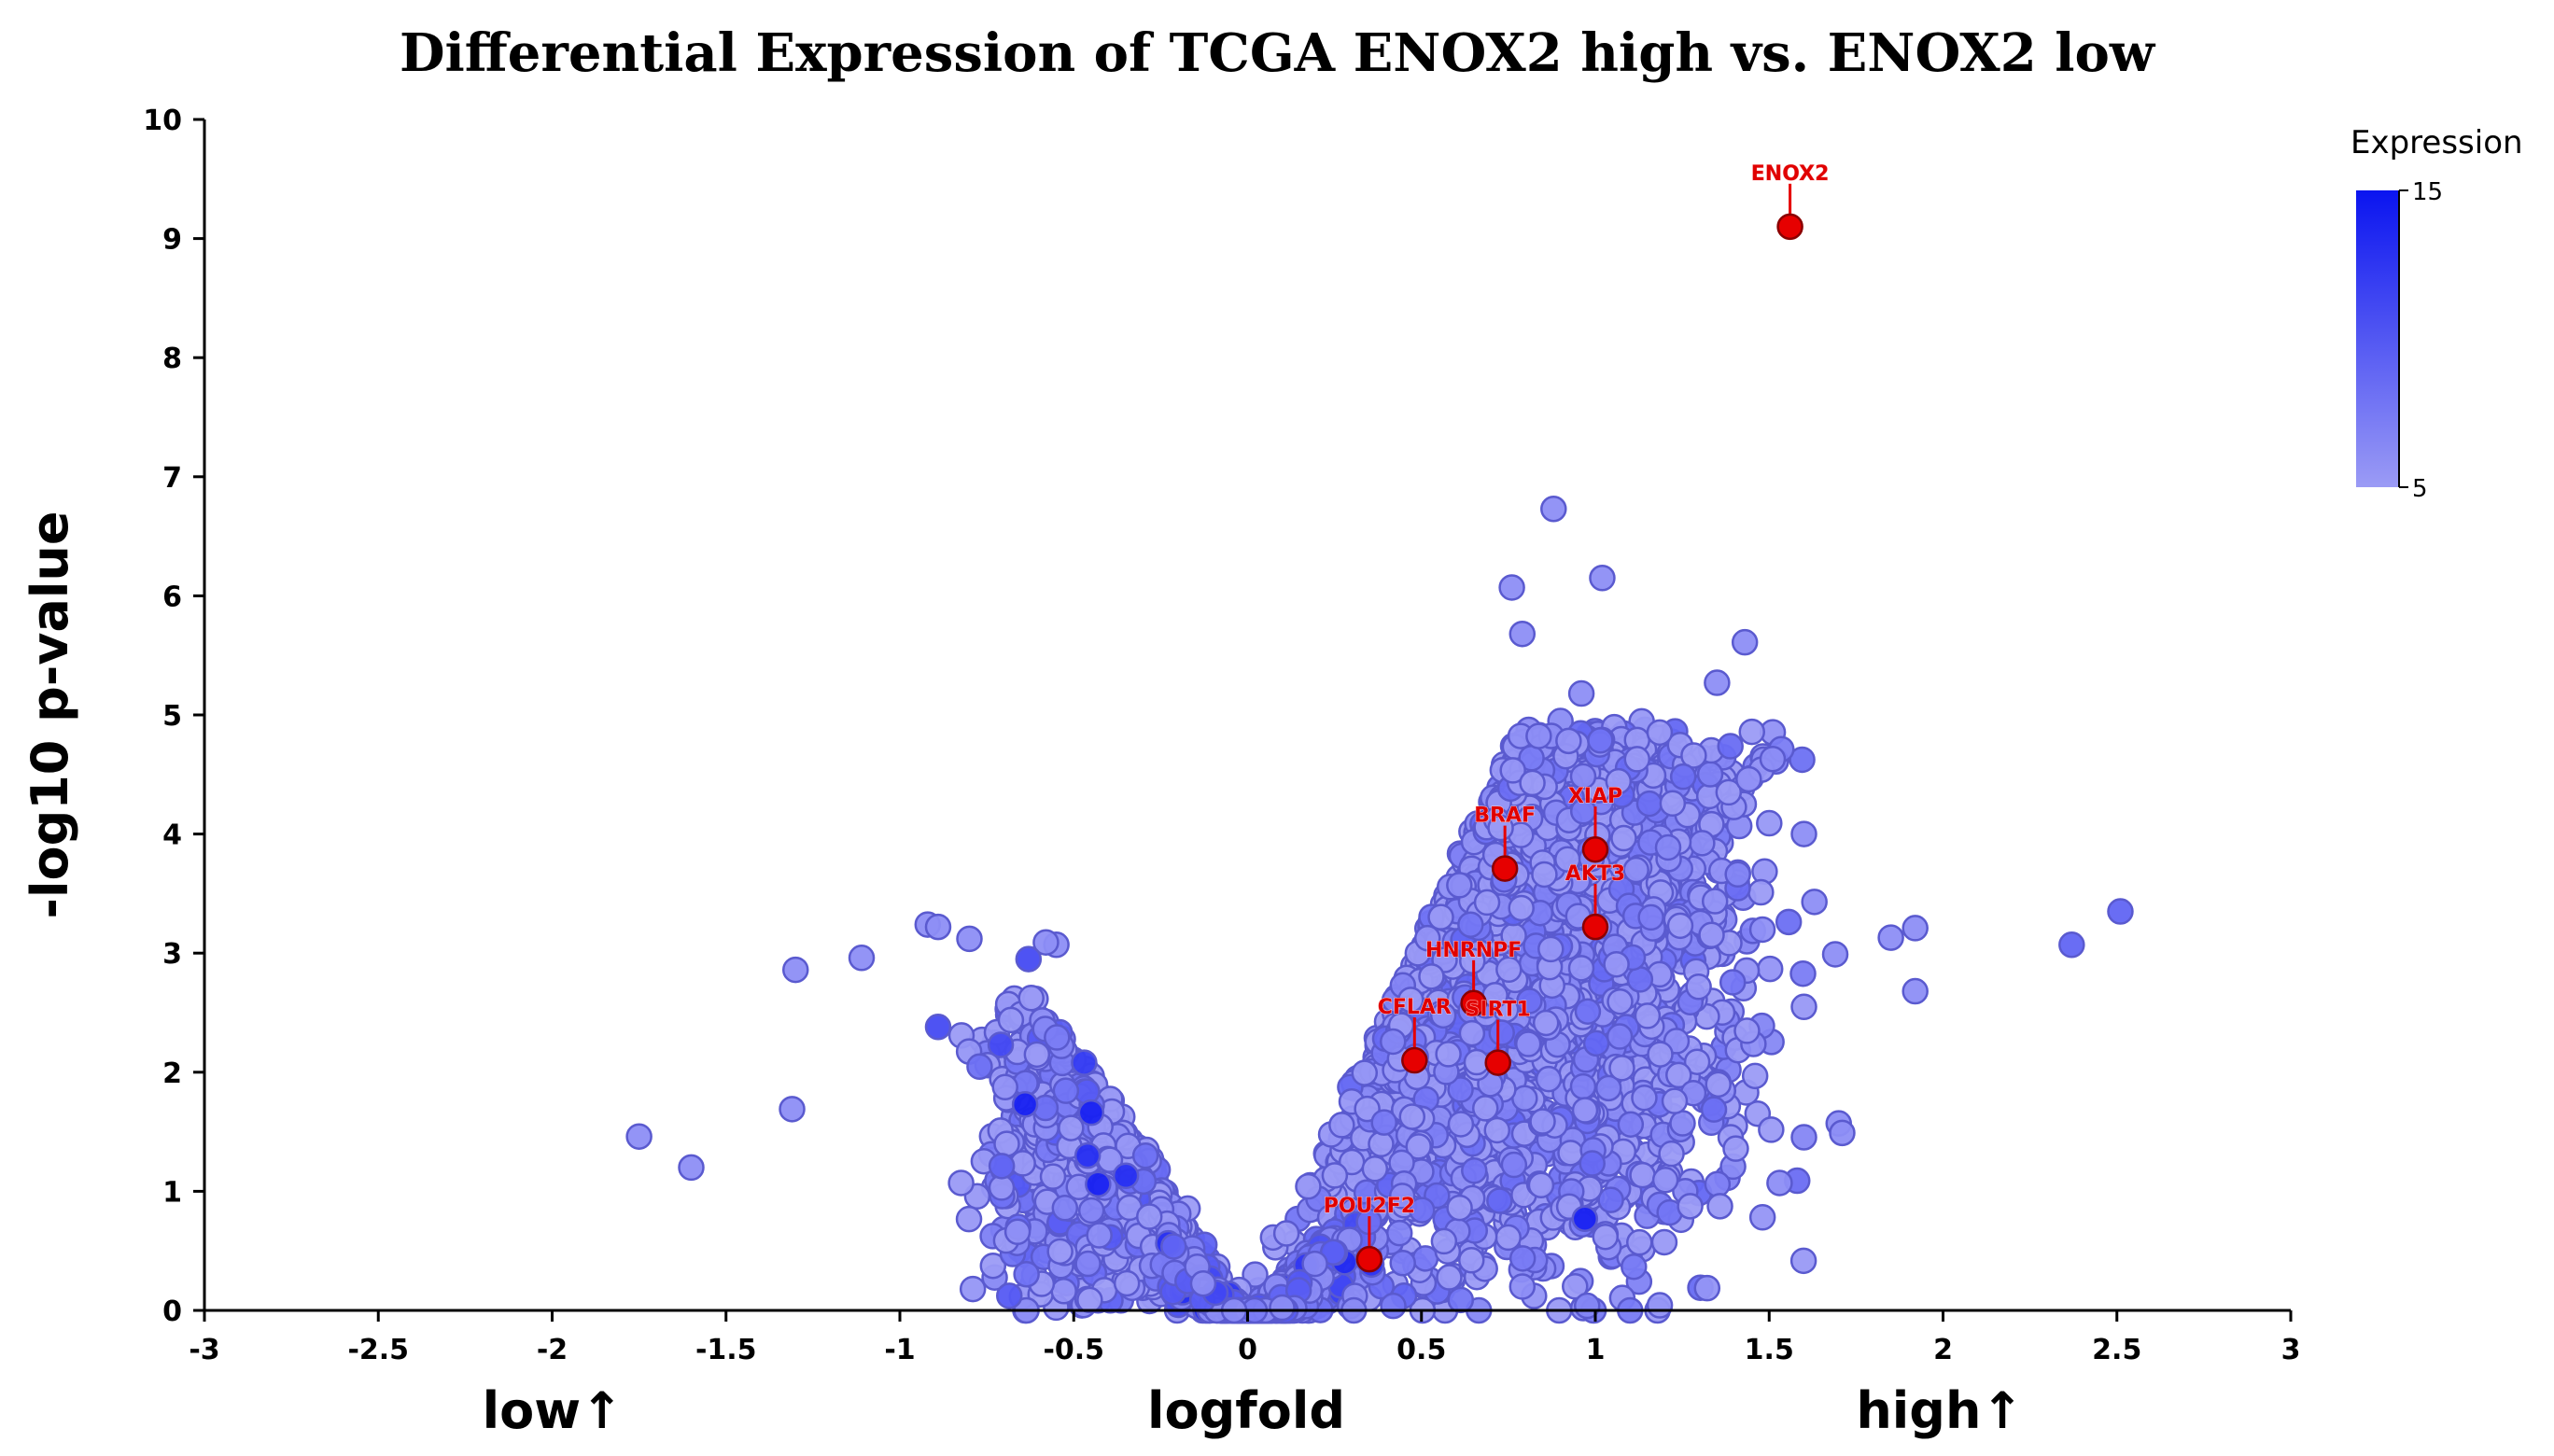 This screenshot has height=1456, width=2554. What do you see at coordinates (1421, 1350) in the screenshot?
I see `x-tick-label: 0.5` at bounding box center [1421, 1350].